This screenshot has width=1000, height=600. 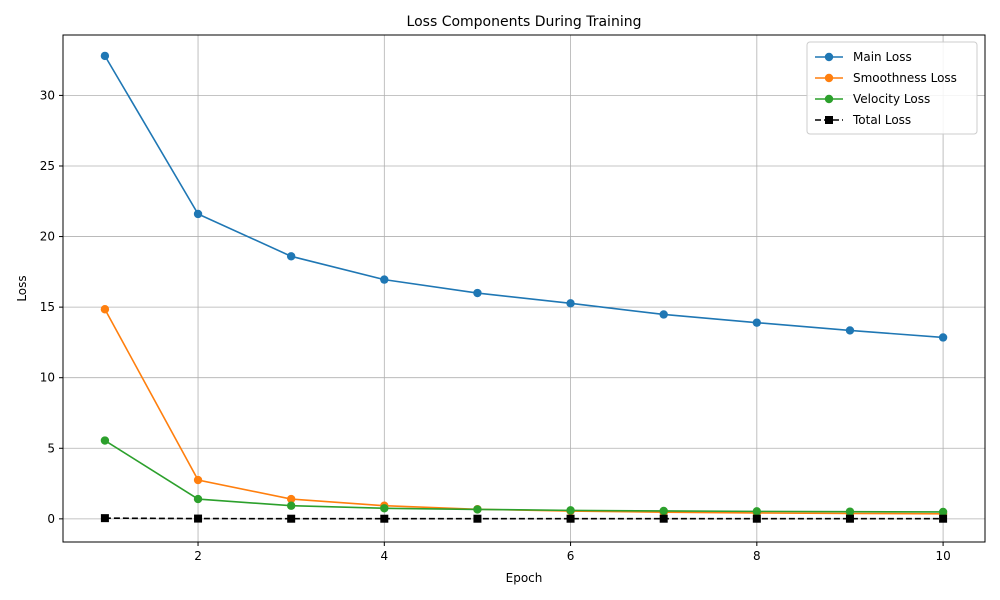 I want to click on legend-item: Main Loss, so click(x=863, y=57).